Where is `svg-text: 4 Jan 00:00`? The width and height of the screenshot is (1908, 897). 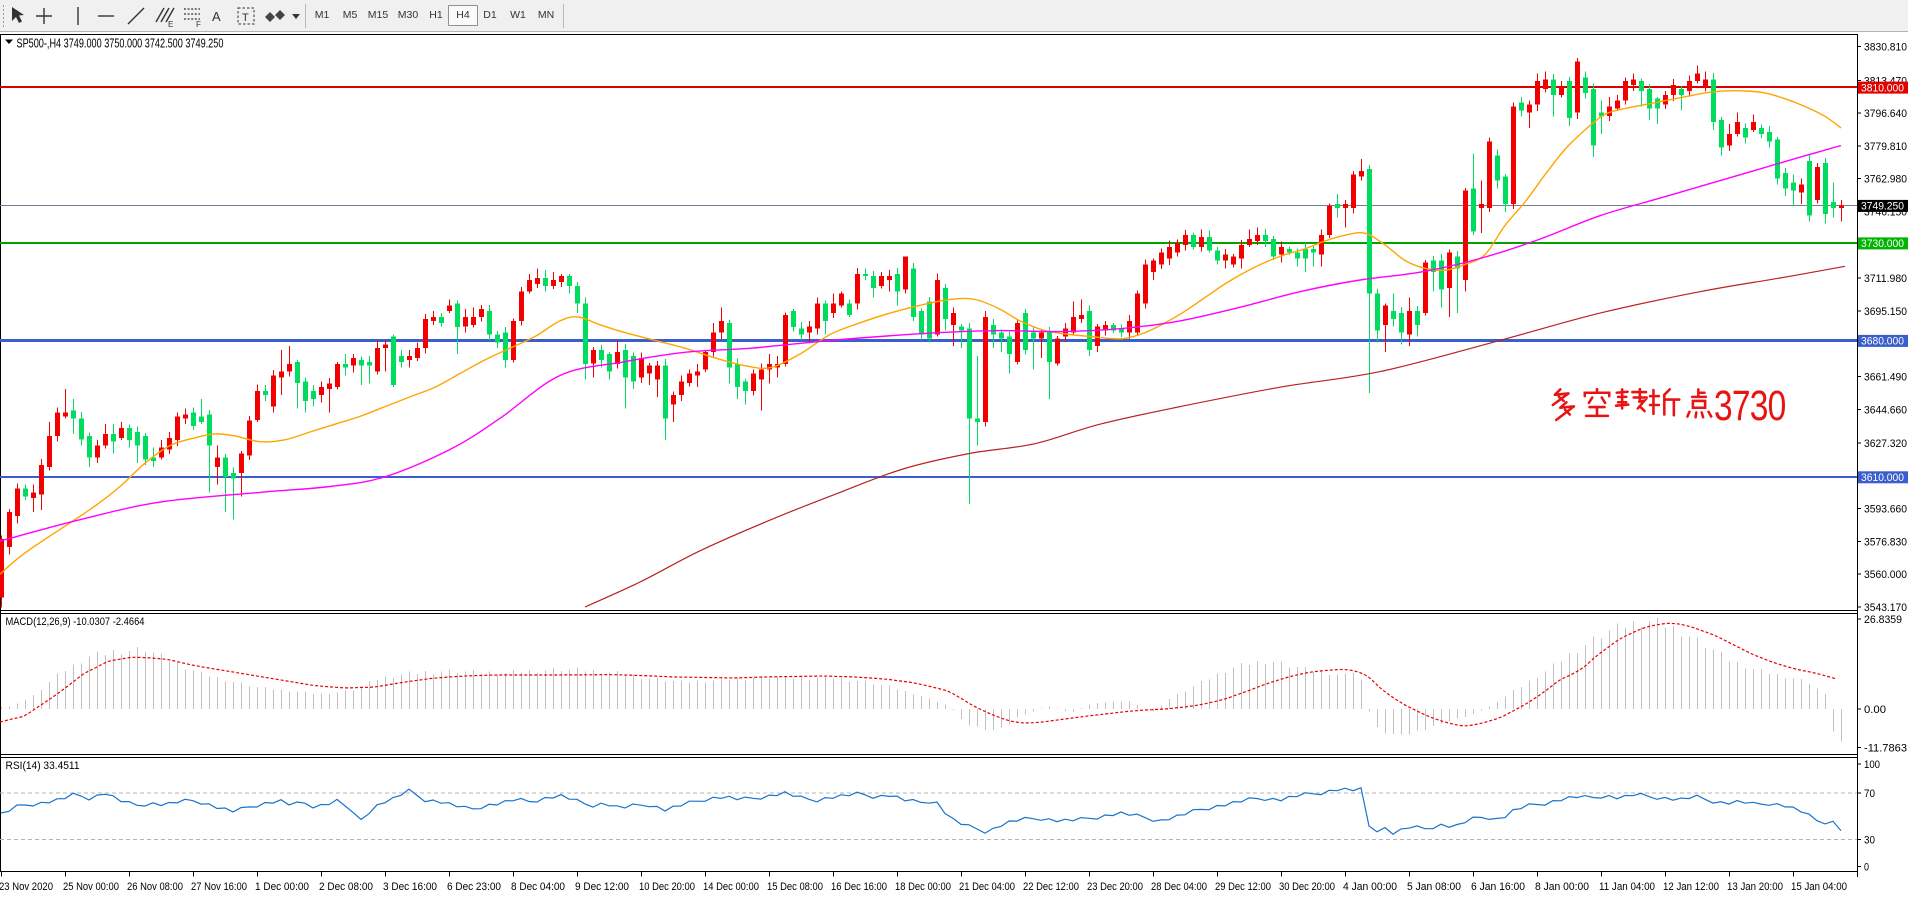
svg-text: 4 Jan 00:00 is located at coordinates (1370, 887).